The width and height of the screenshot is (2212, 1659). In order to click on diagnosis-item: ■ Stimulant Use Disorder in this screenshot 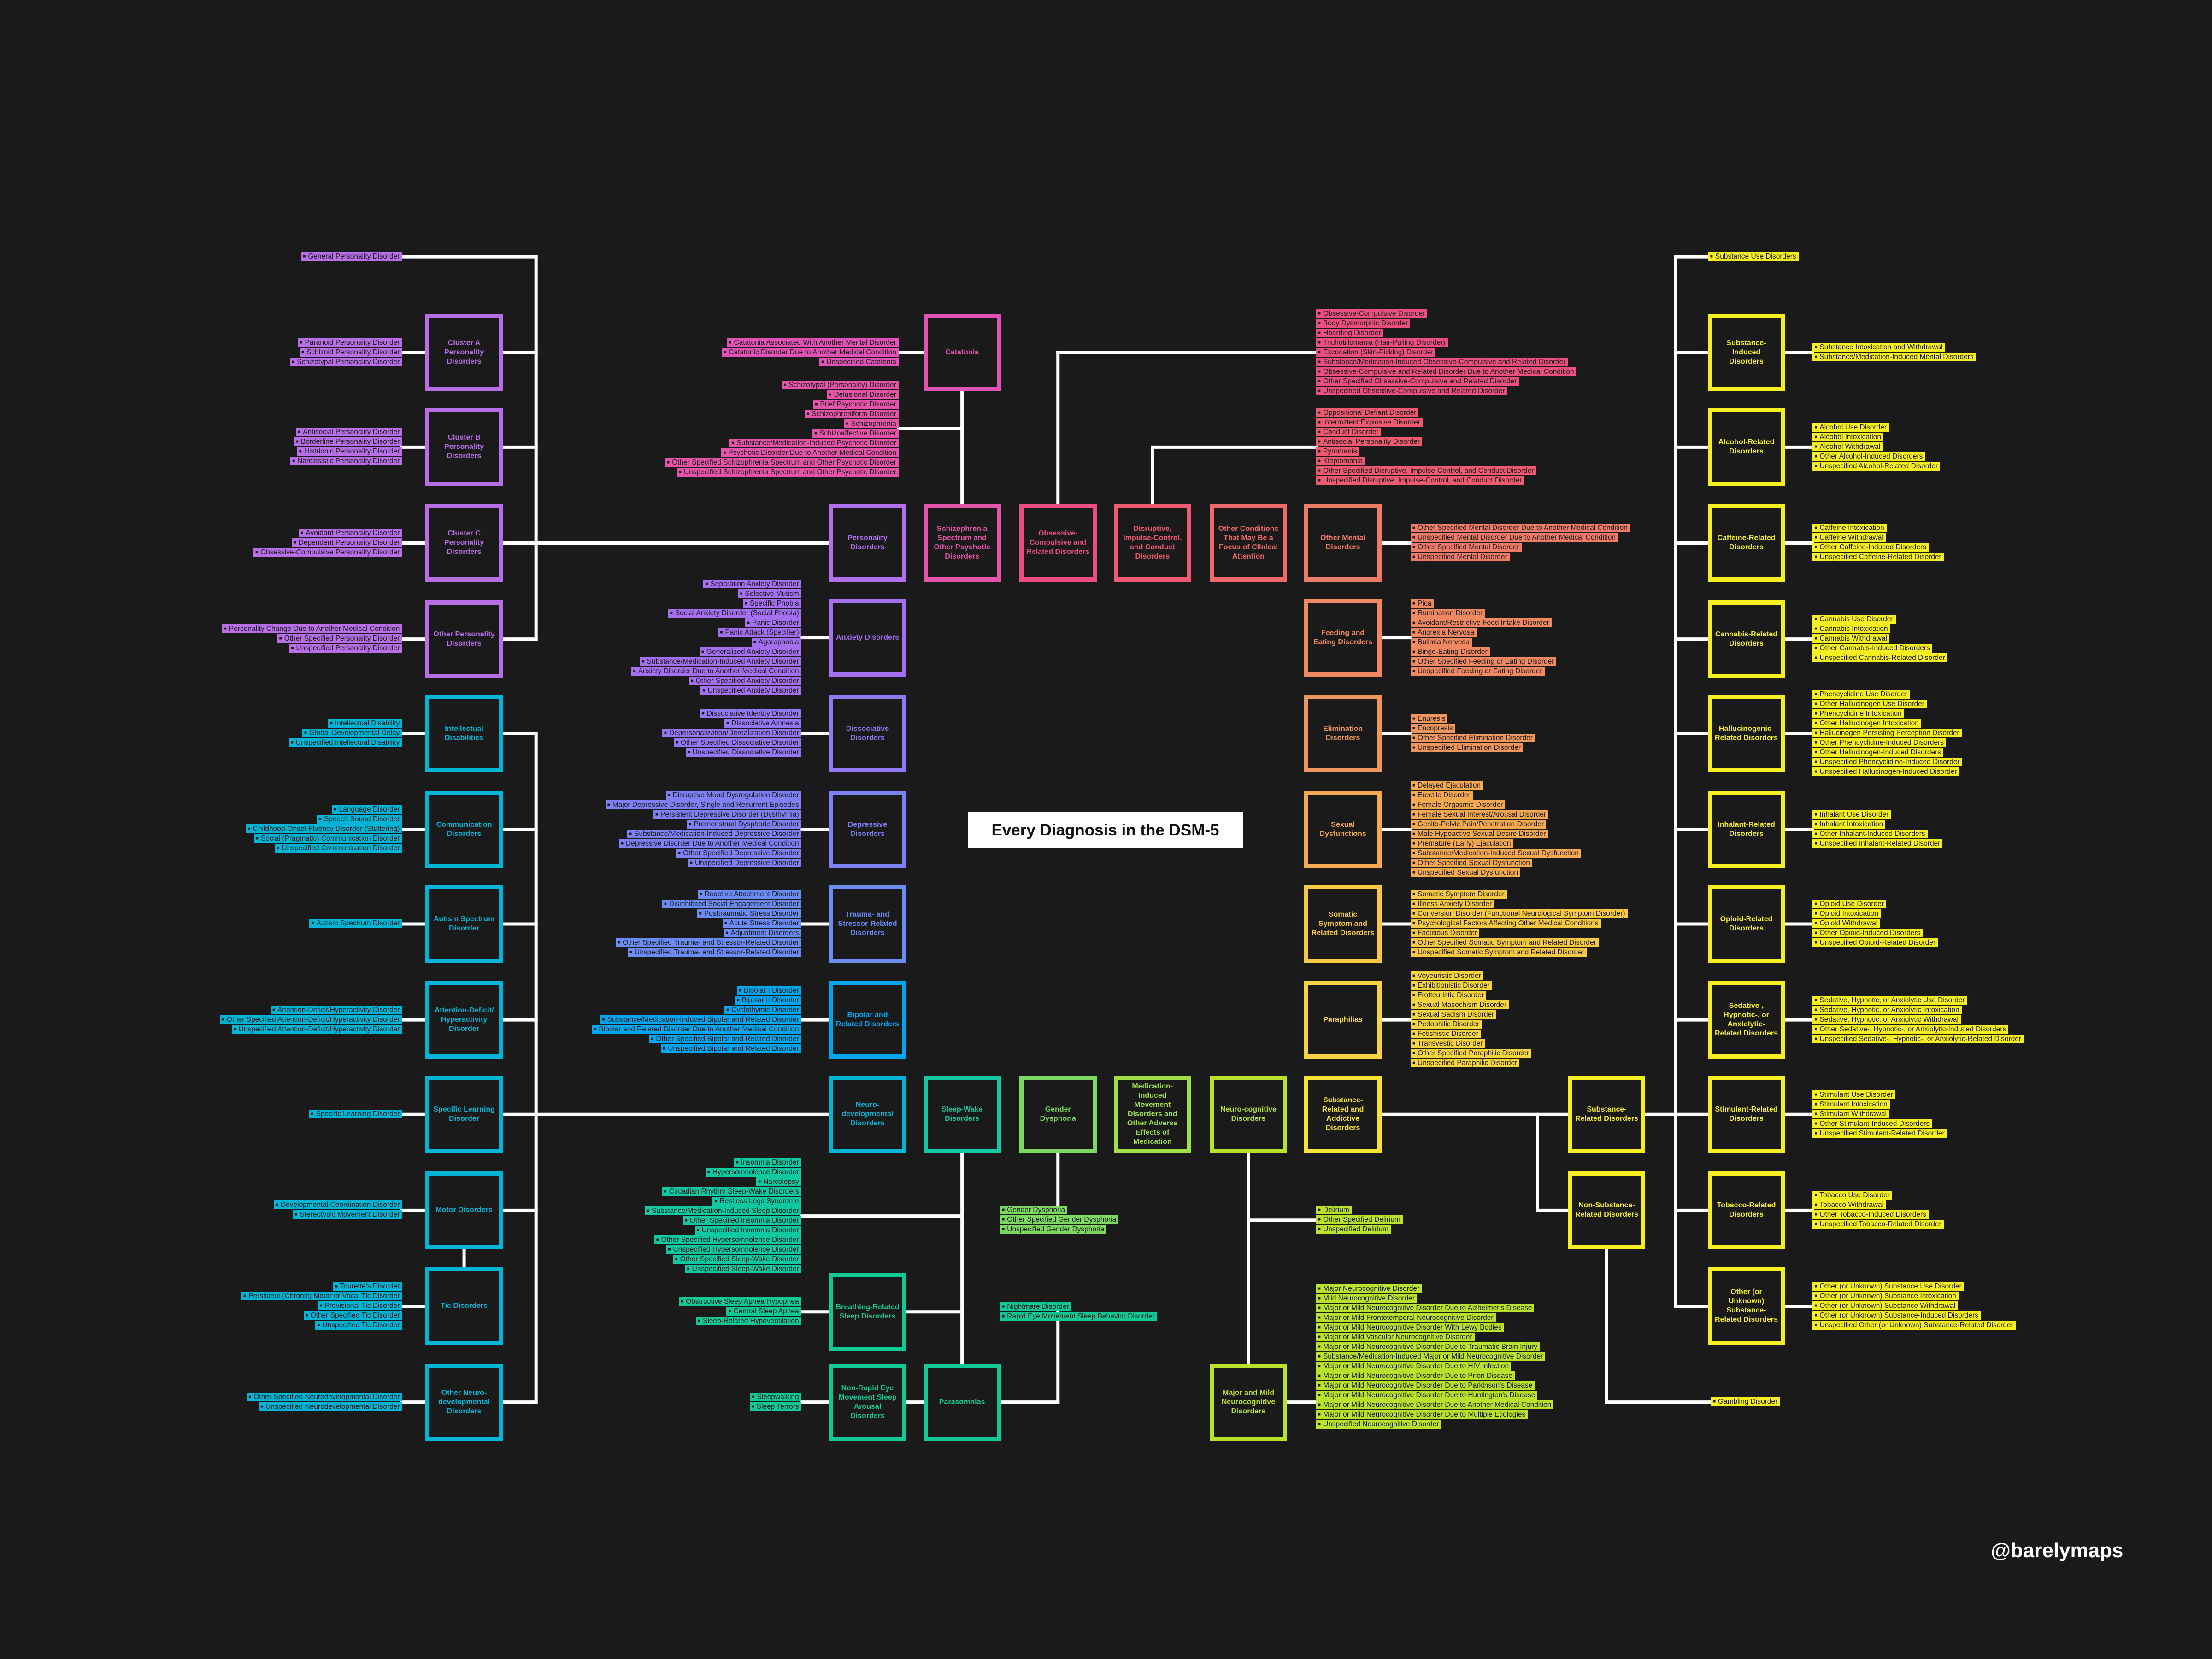, I will do `click(1853, 1094)`.